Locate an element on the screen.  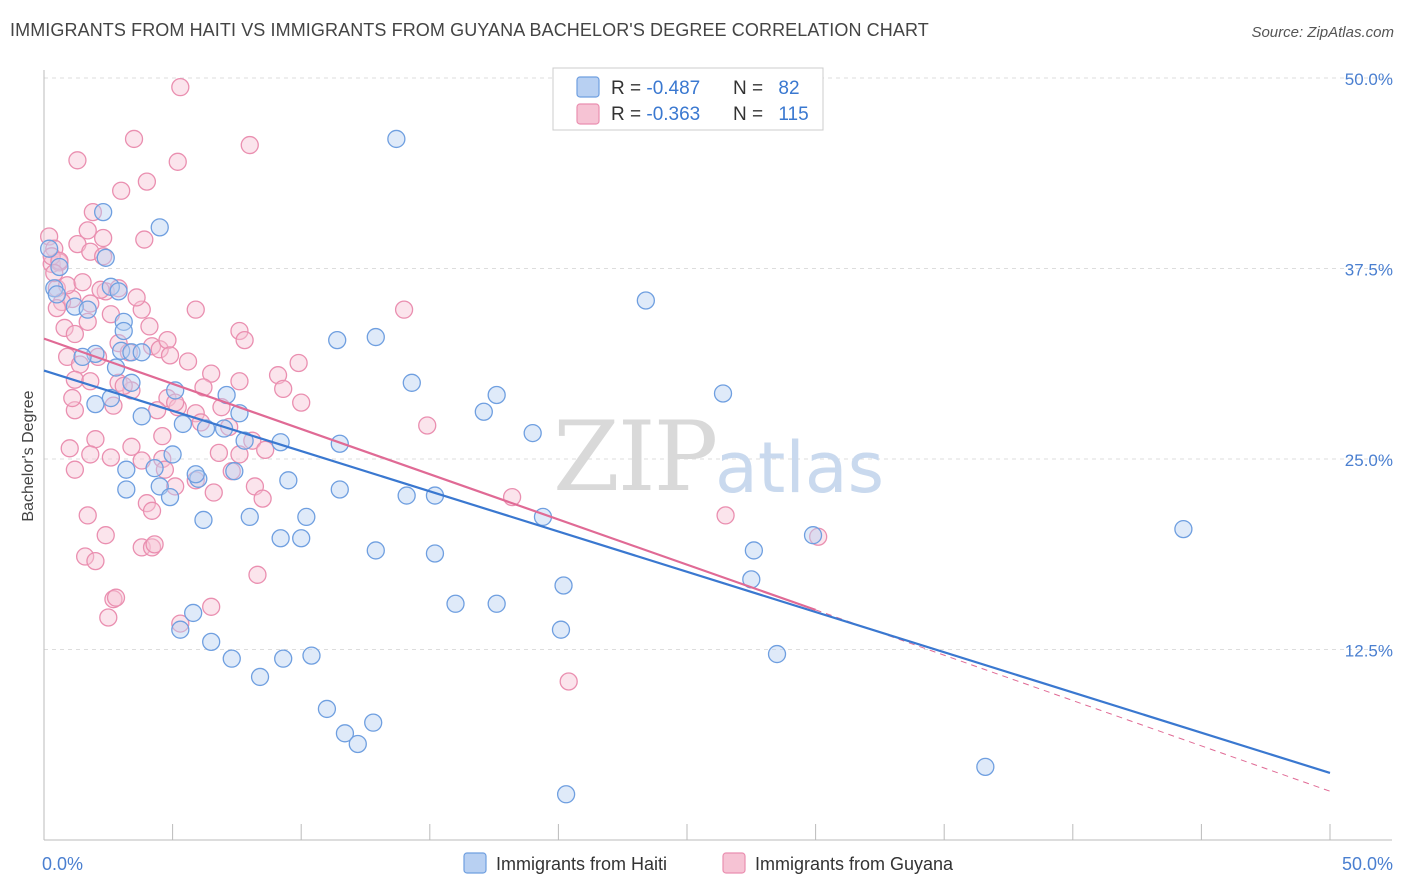
legend-guyana-swatch is located at coordinates (734, 863).